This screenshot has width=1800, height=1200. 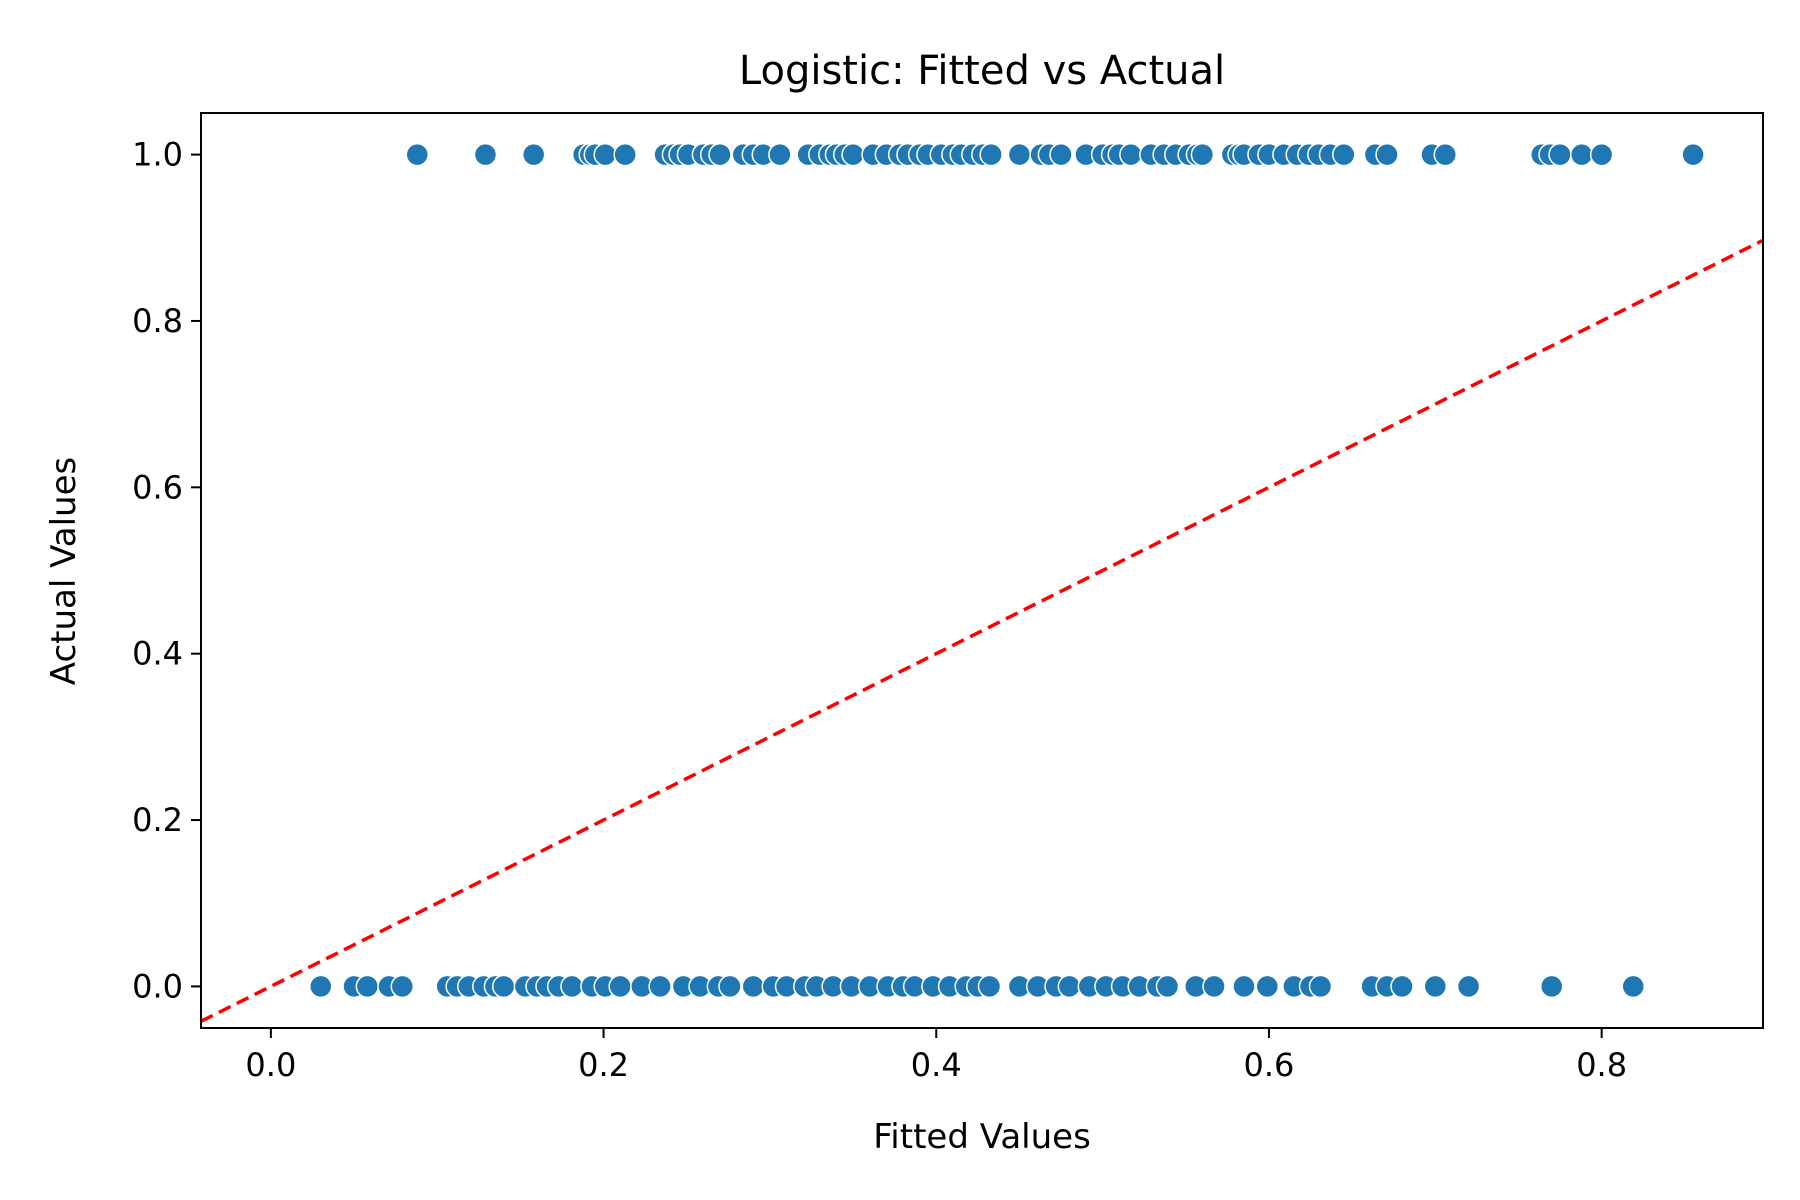 I want to click on y-tick-label: 0.2, so click(x=157, y=820).